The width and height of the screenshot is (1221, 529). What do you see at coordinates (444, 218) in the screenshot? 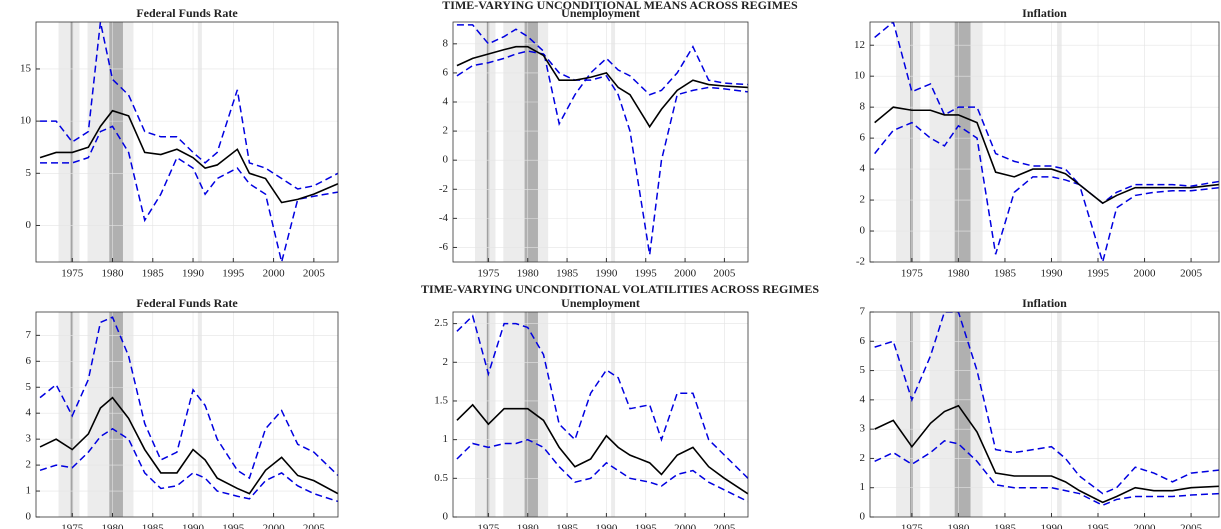
I see `y-tick-label: -4` at bounding box center [444, 218].